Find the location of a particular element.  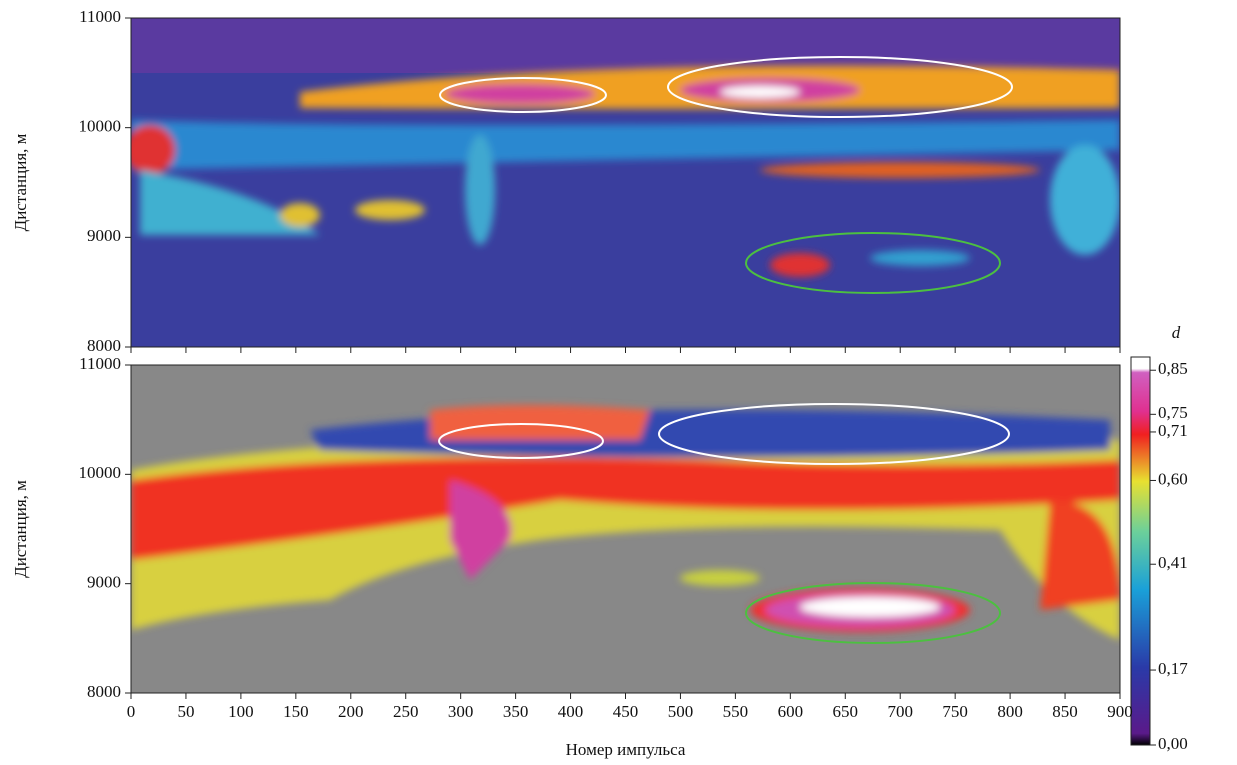

x-tick-label: 250 is located at coordinates (406, 711).